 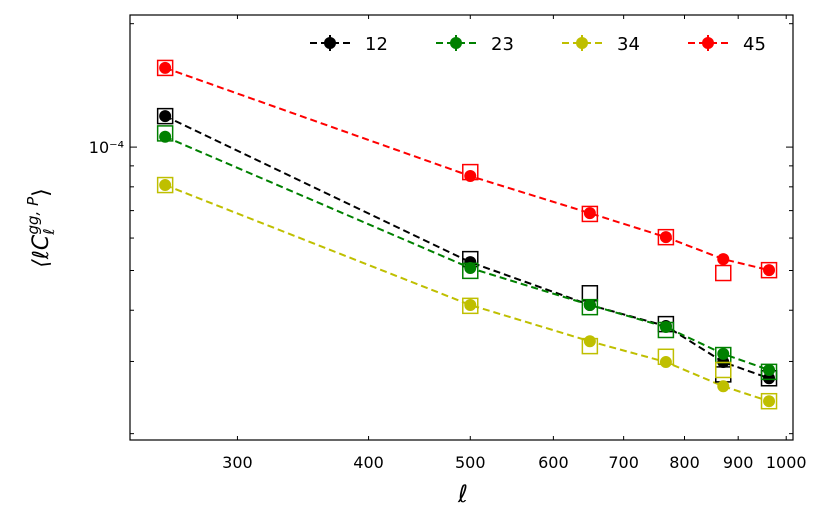 What do you see at coordinates (628, 44) in the screenshot?
I see `legend-label: 34` at bounding box center [628, 44].